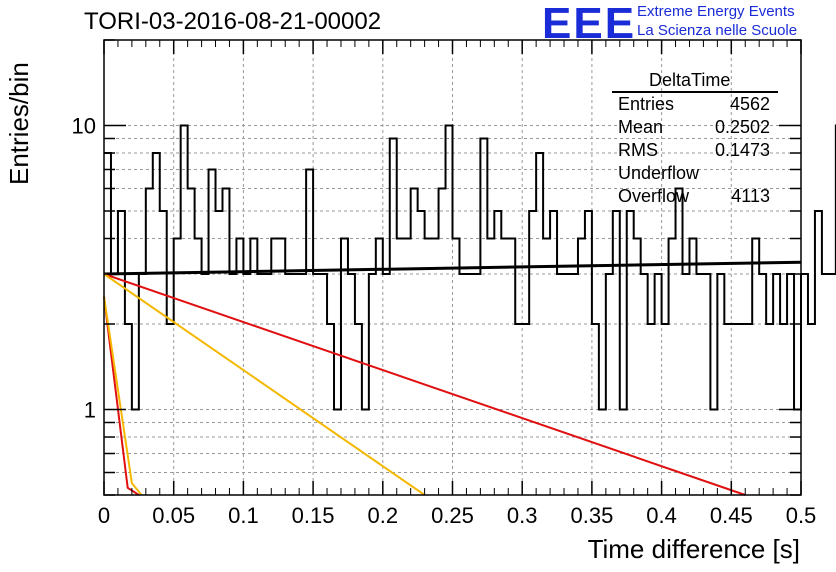 The height and width of the screenshot is (572, 836). I want to click on x-tick-label-4: 0.2, so click(383, 515).